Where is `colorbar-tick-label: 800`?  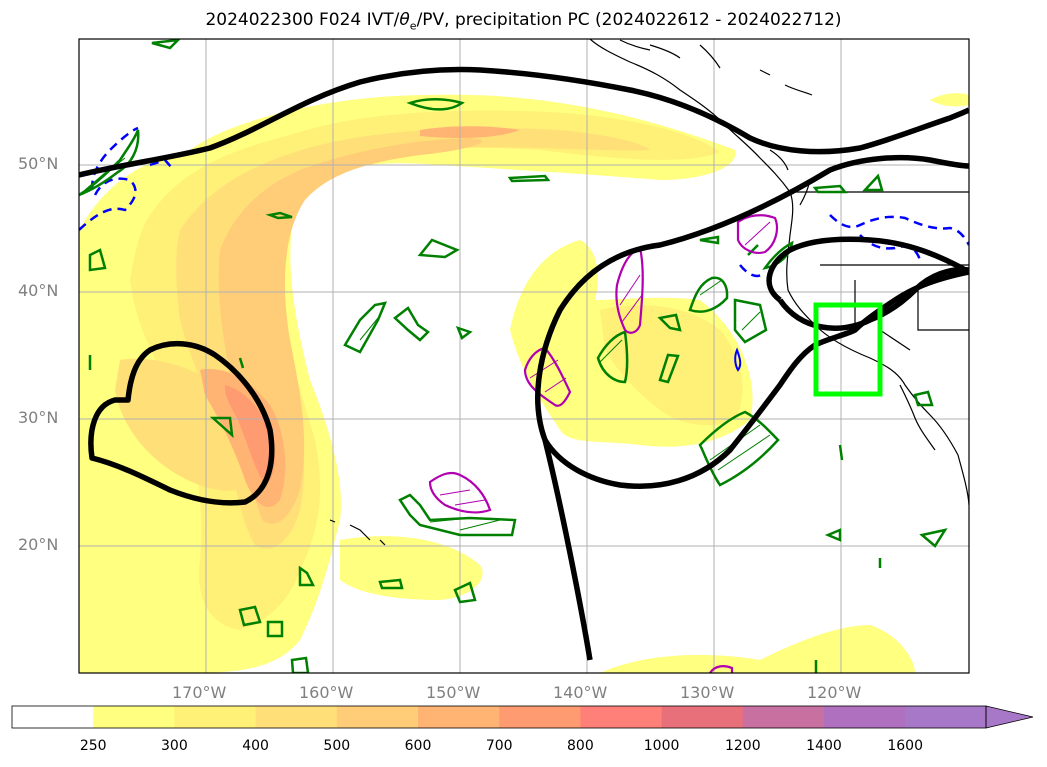
colorbar-tick-label: 800 is located at coordinates (580, 746).